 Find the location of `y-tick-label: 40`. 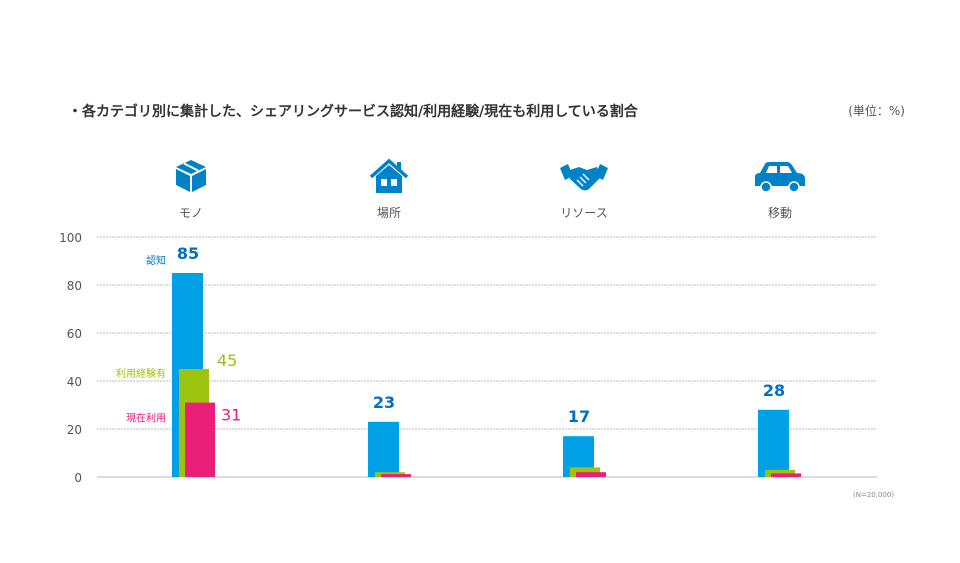

y-tick-label: 40 is located at coordinates (74, 382).